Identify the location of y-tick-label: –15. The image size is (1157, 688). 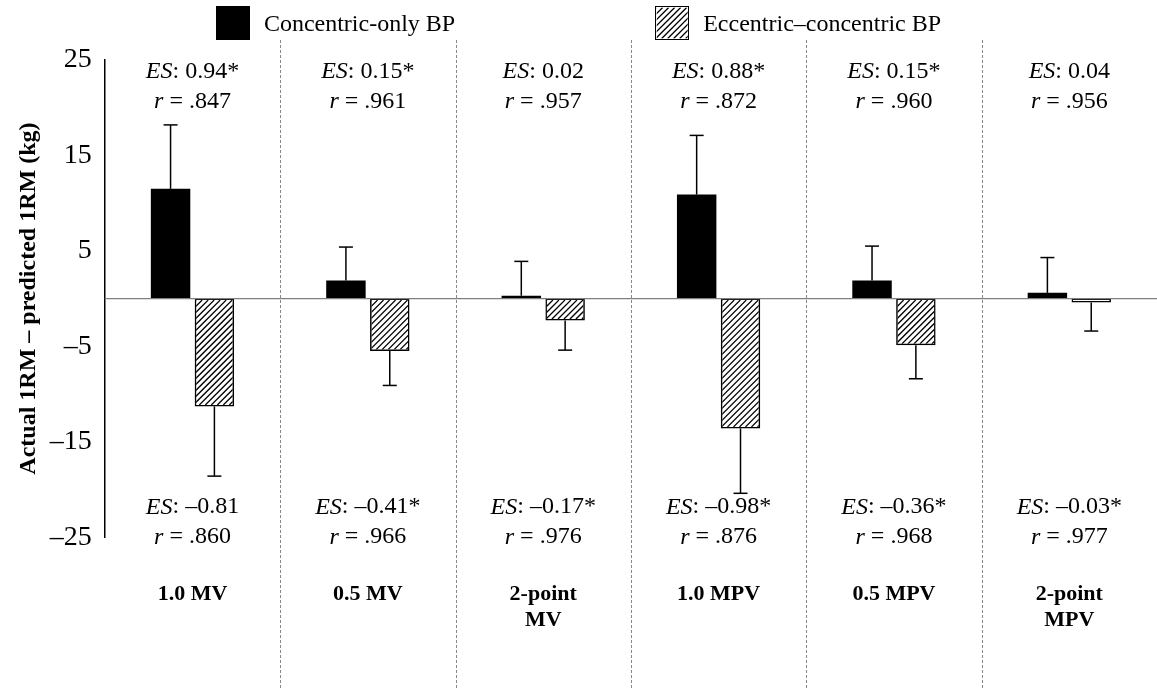
(70, 440).